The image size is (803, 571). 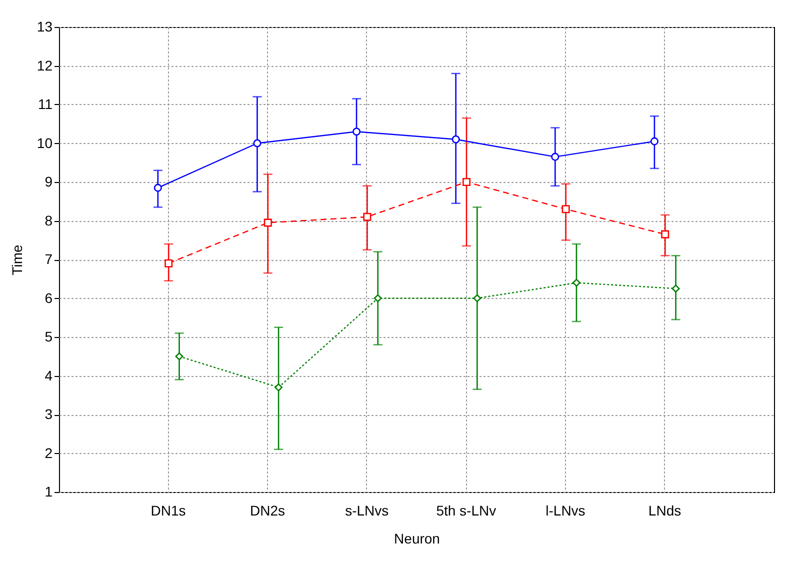 What do you see at coordinates (48, 414) in the screenshot?
I see `y-tick-label: 3` at bounding box center [48, 414].